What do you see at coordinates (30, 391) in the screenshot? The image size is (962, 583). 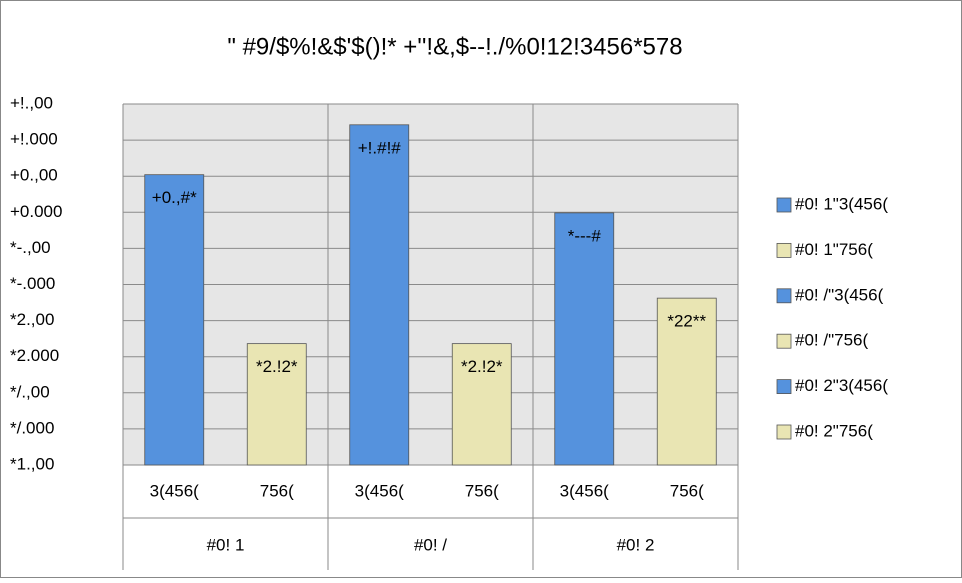 I see `y-tick-label: */.,00` at bounding box center [30, 391].